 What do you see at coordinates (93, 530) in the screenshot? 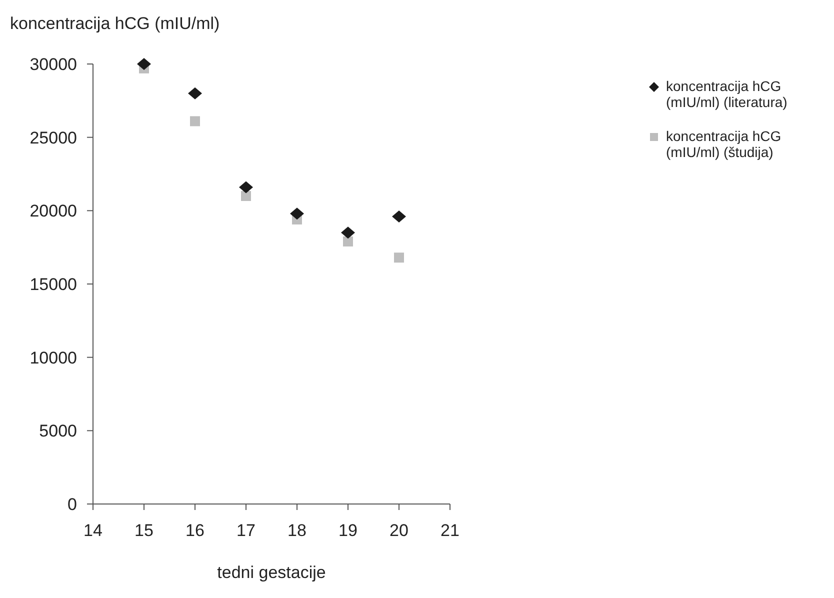
I see `x-tick-label: 14` at bounding box center [93, 530].